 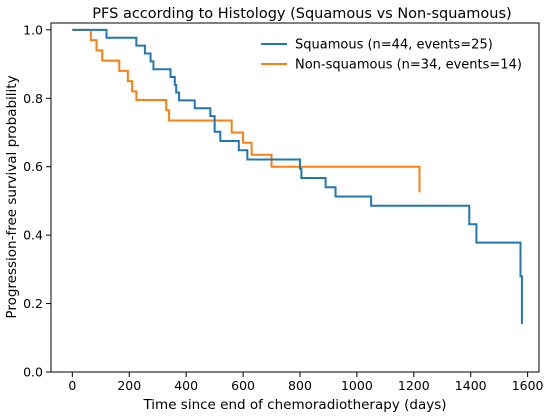 What do you see at coordinates (12, 196) in the screenshot?
I see `y-axis-label: Progression-free survival probability` at bounding box center [12, 196].